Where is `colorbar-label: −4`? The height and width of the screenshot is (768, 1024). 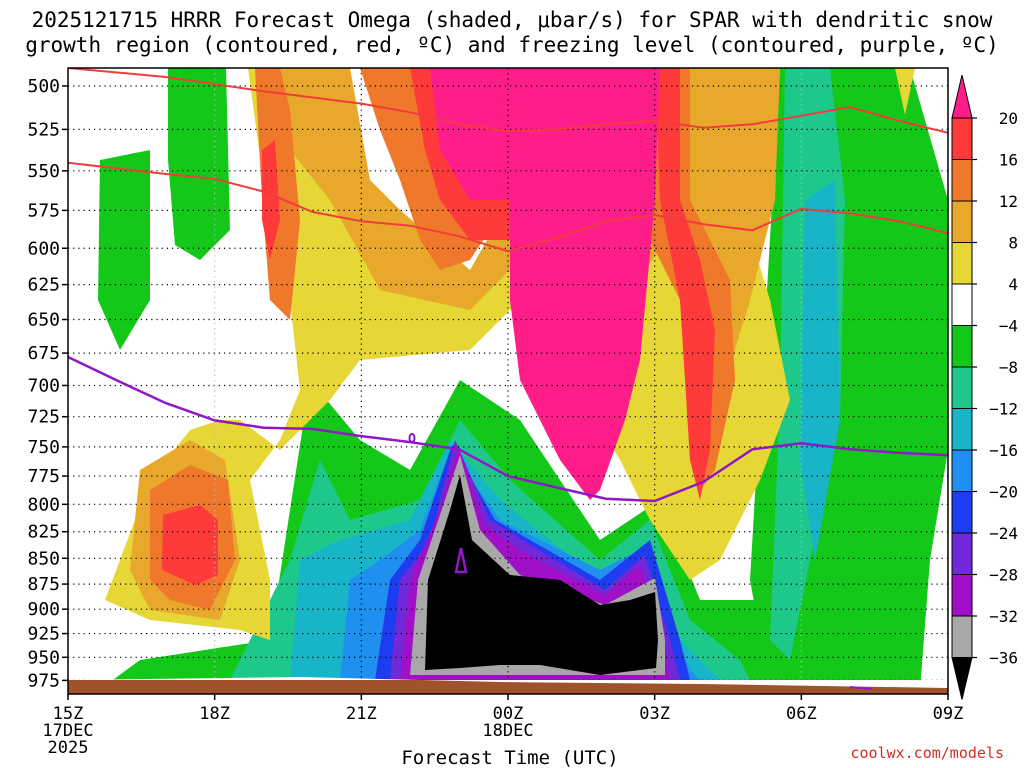
colorbar-label: −4 is located at coordinates (1008, 326).